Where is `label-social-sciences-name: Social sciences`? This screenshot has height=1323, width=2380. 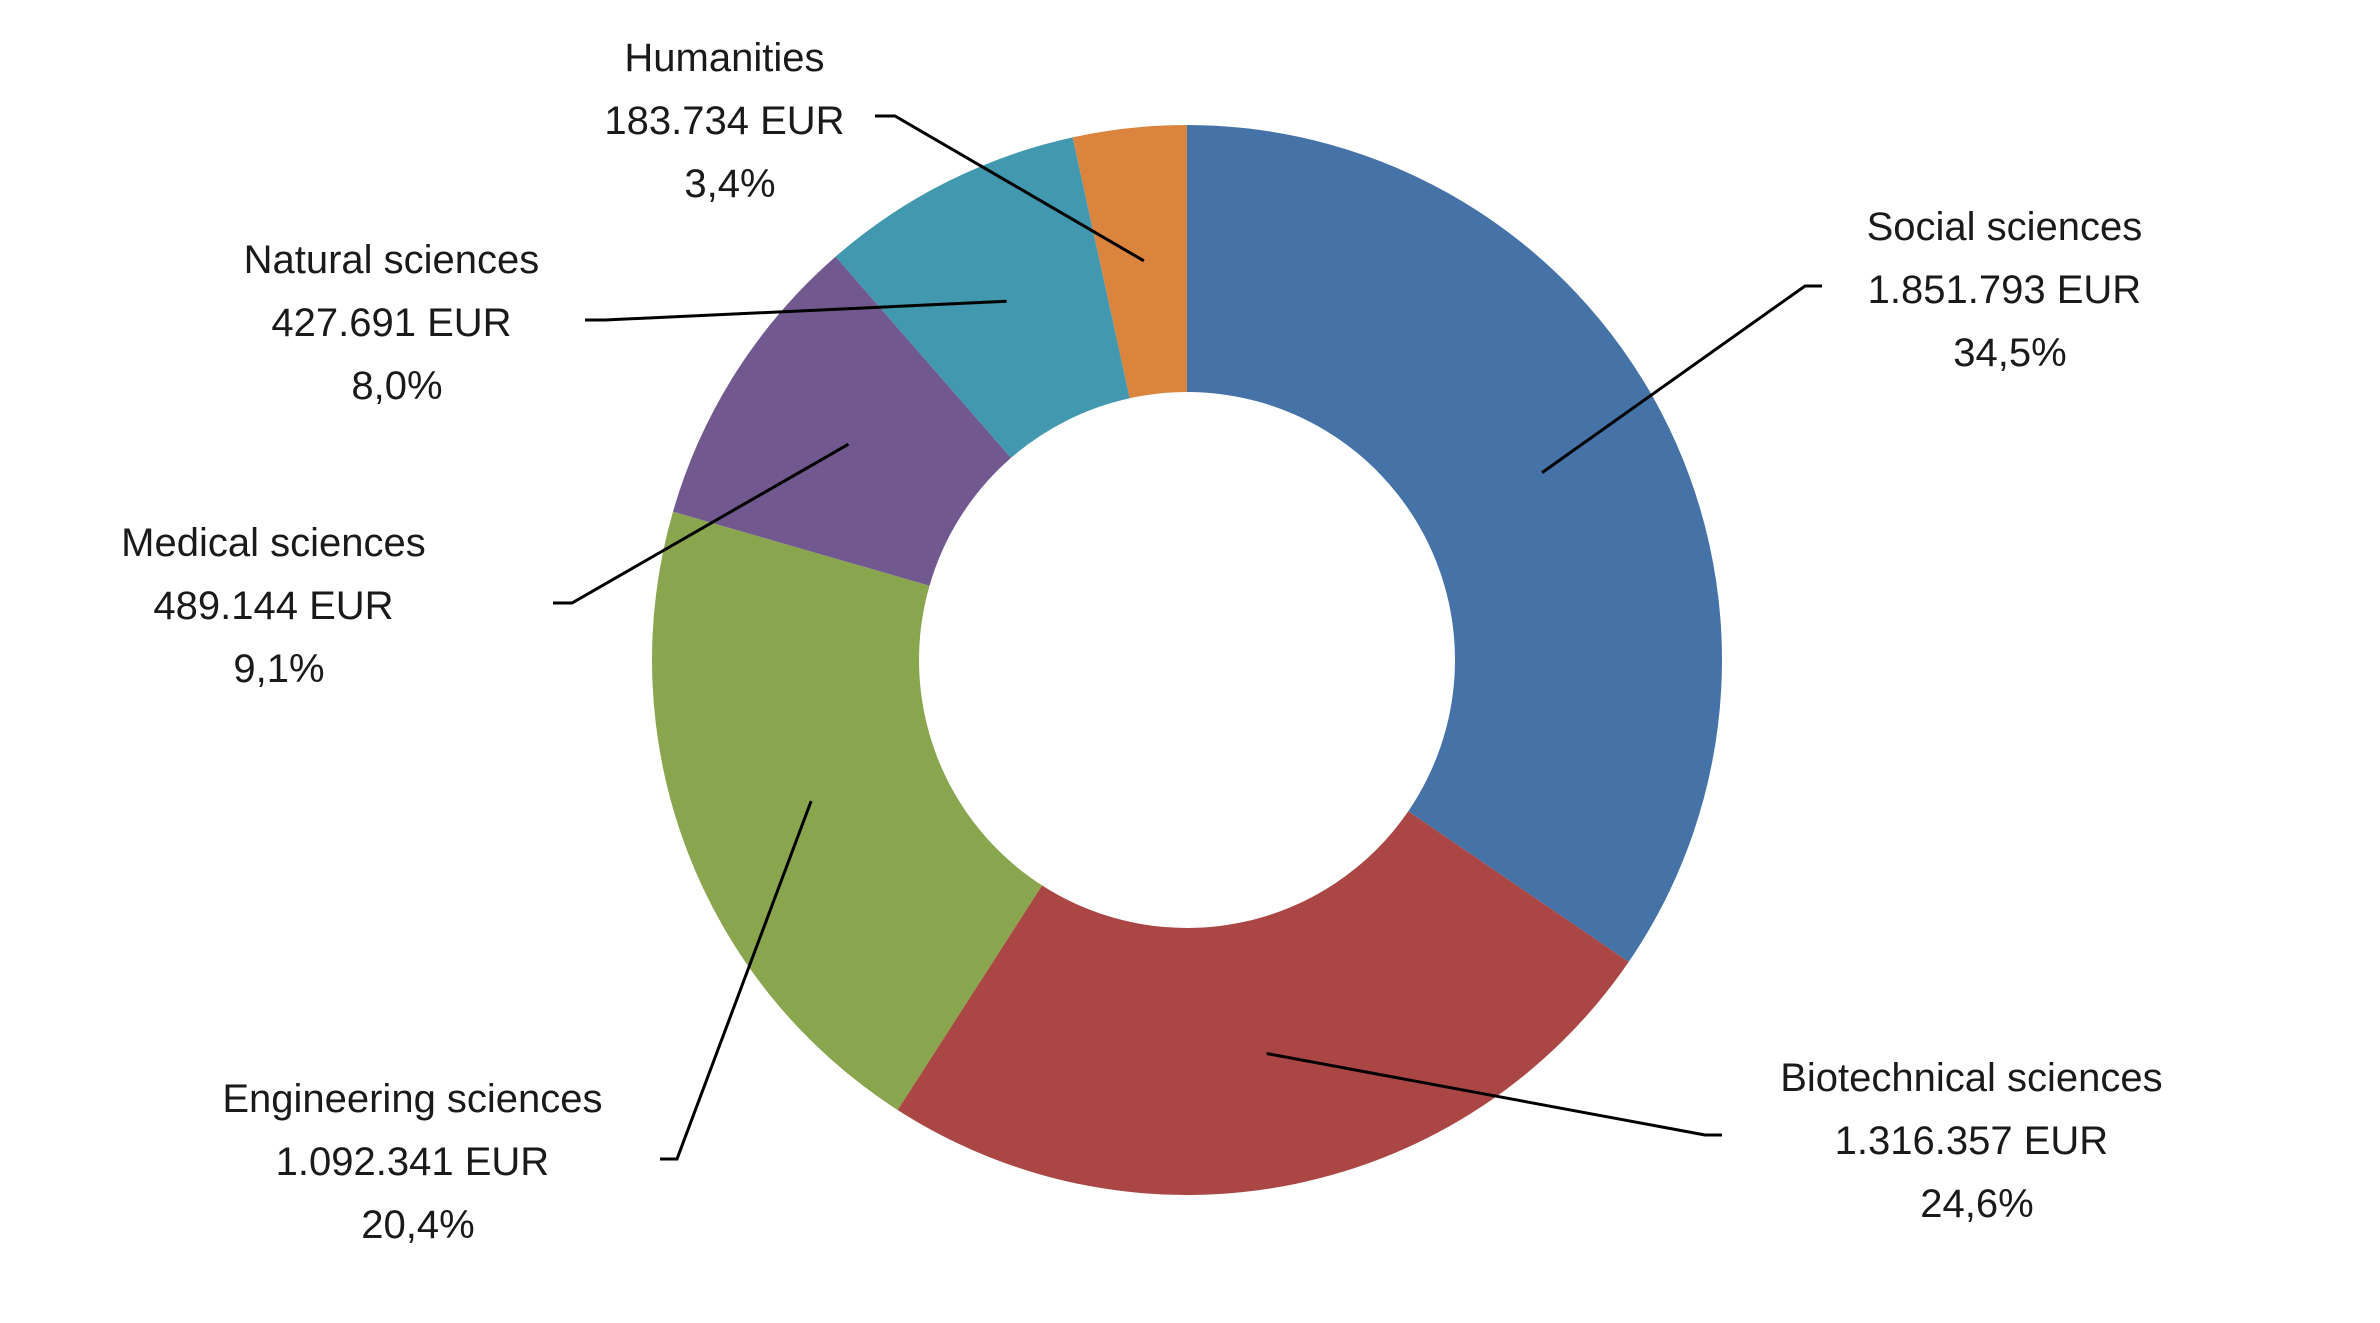
label-social-sciences-name: Social sciences is located at coordinates (2005, 227).